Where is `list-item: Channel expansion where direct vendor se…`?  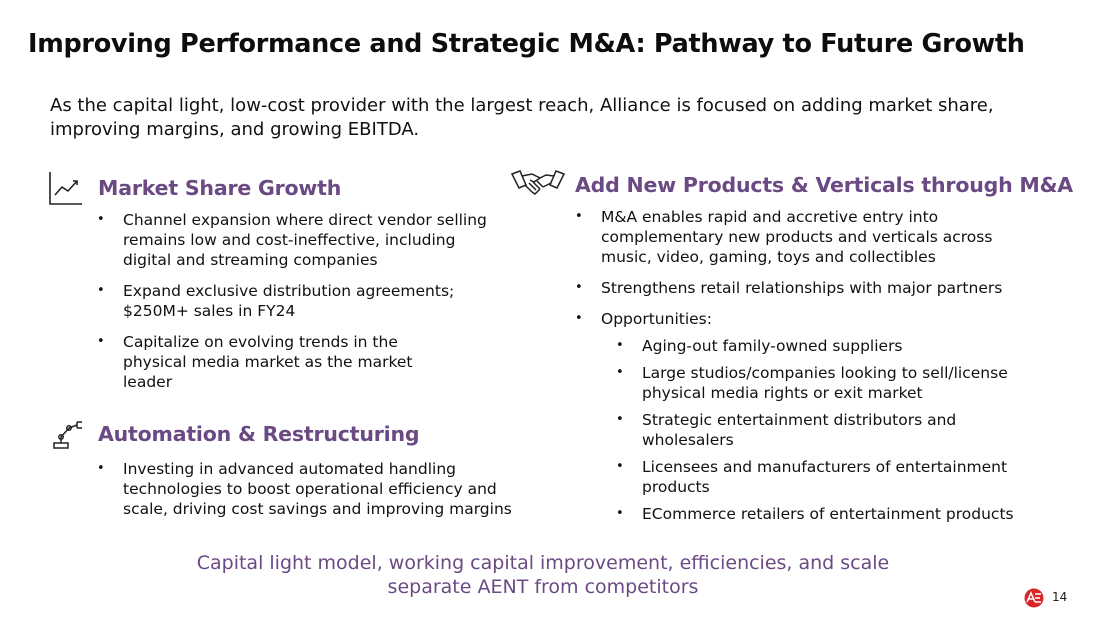 list-item: Channel expansion where direct vendor se… is located at coordinates (292, 240).